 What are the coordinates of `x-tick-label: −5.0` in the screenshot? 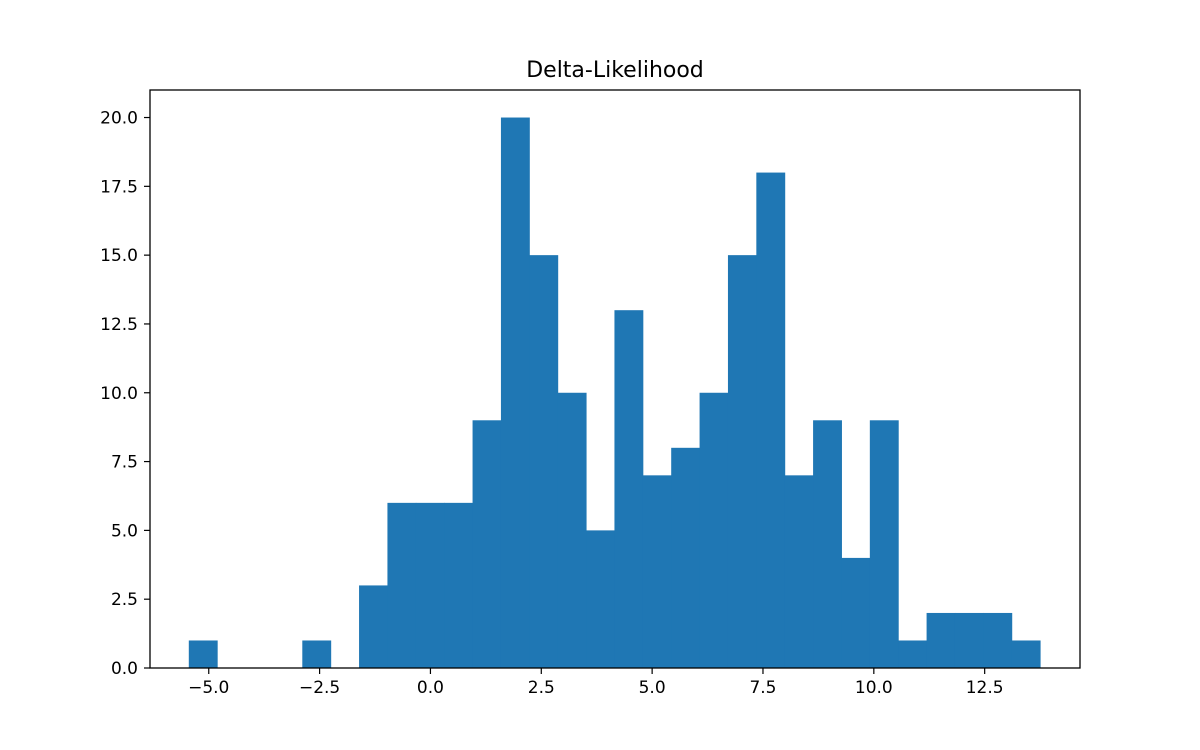 It's located at (208, 688).